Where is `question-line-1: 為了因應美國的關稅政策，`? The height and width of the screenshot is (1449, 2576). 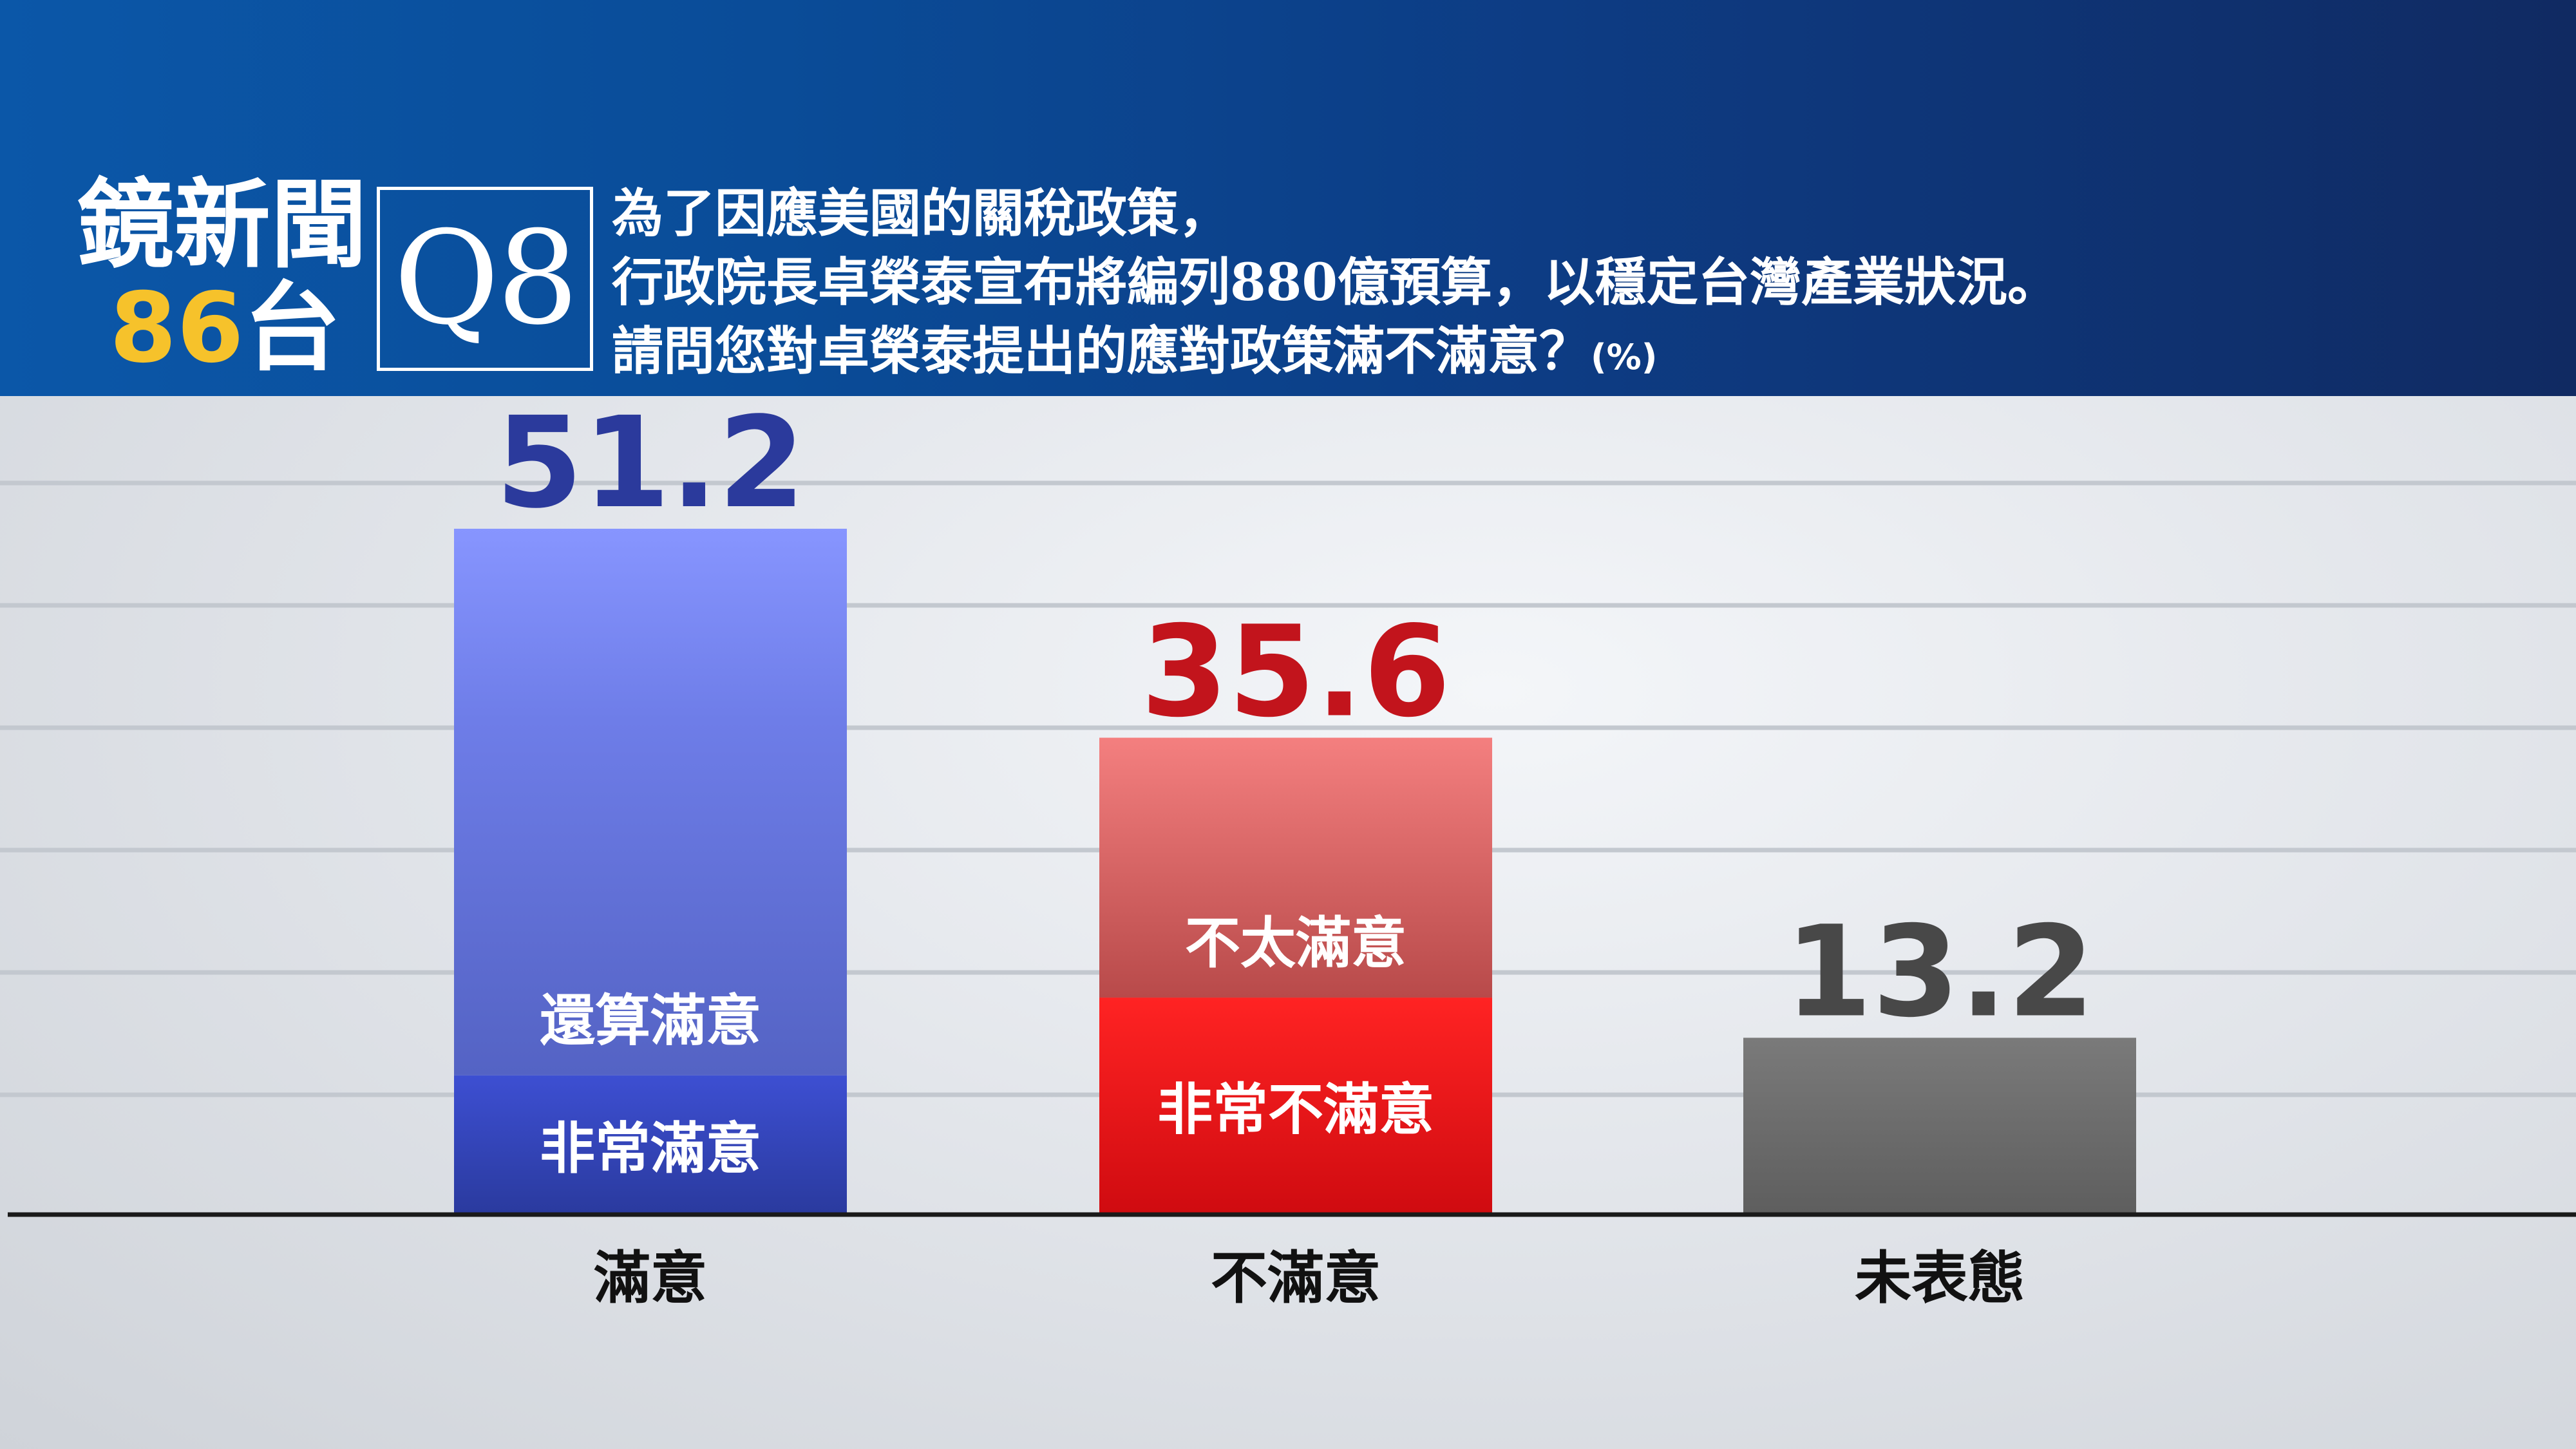 question-line-1: 為了因應美國的關稅政策， is located at coordinates (921, 213).